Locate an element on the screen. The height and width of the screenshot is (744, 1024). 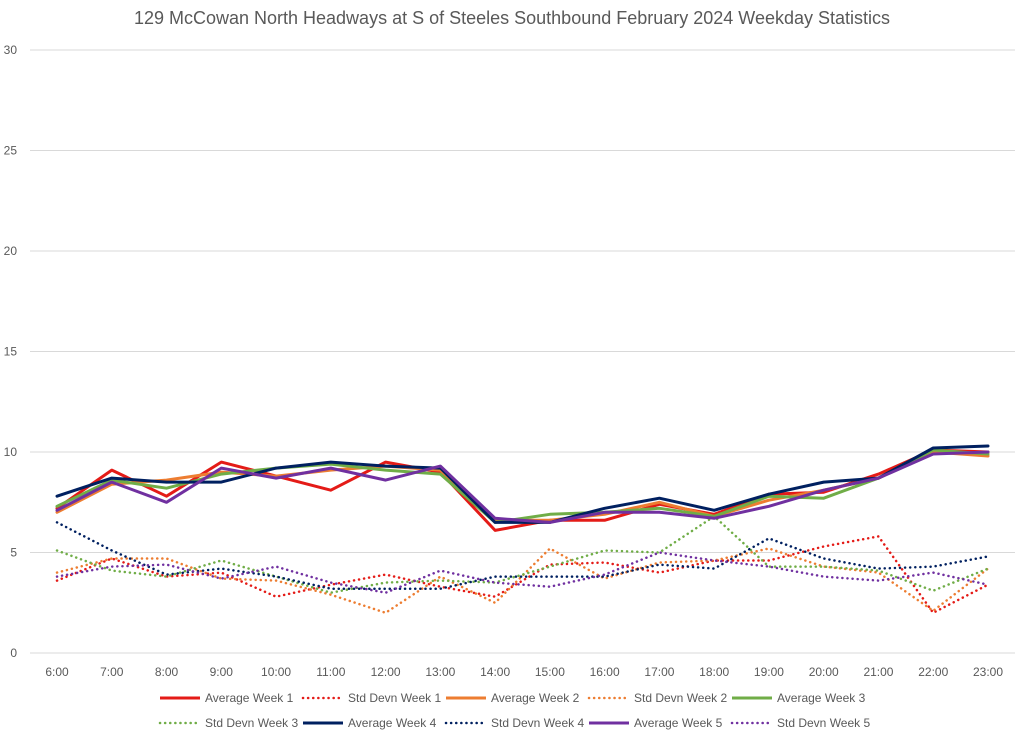
legend-item: Average Week 1 is located at coordinates (227, 698).